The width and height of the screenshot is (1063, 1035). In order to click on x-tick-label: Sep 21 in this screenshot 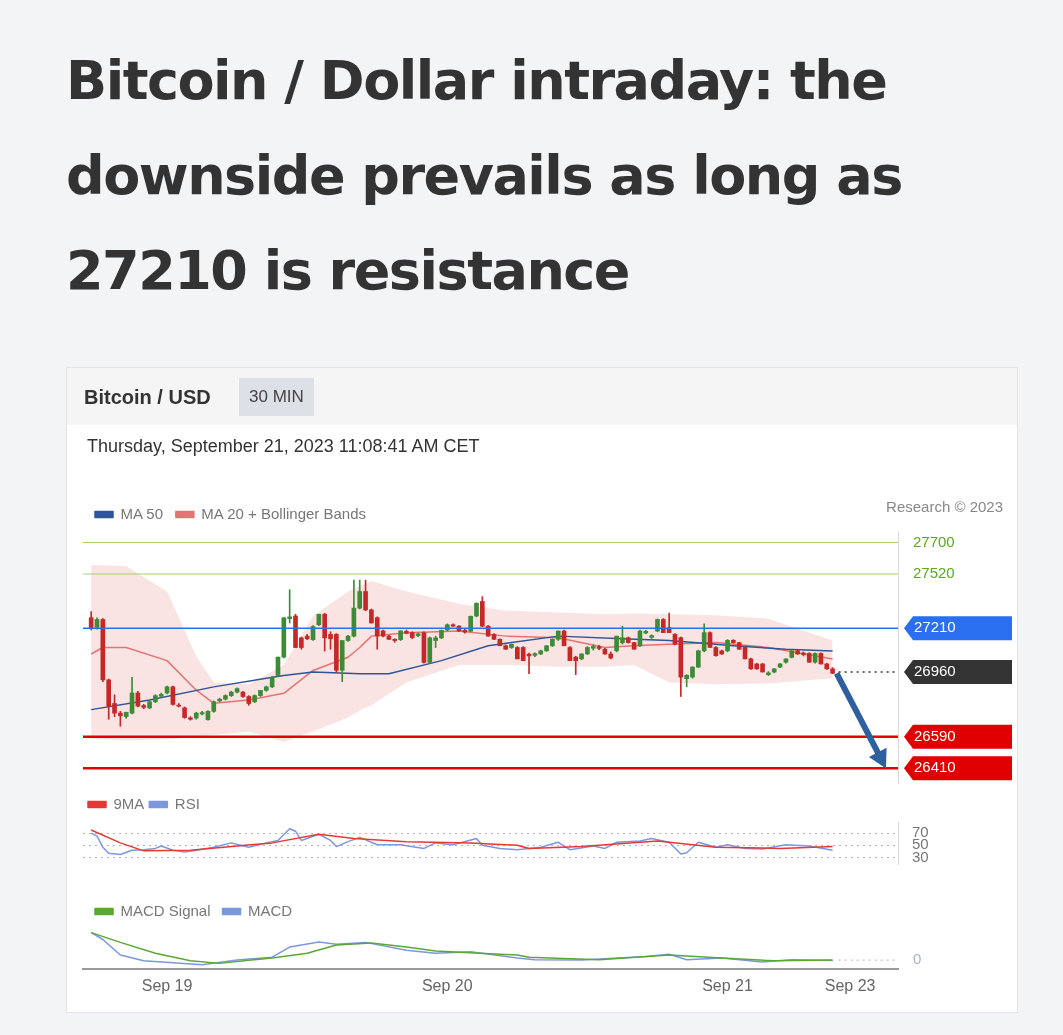, I will do `click(727, 985)`.